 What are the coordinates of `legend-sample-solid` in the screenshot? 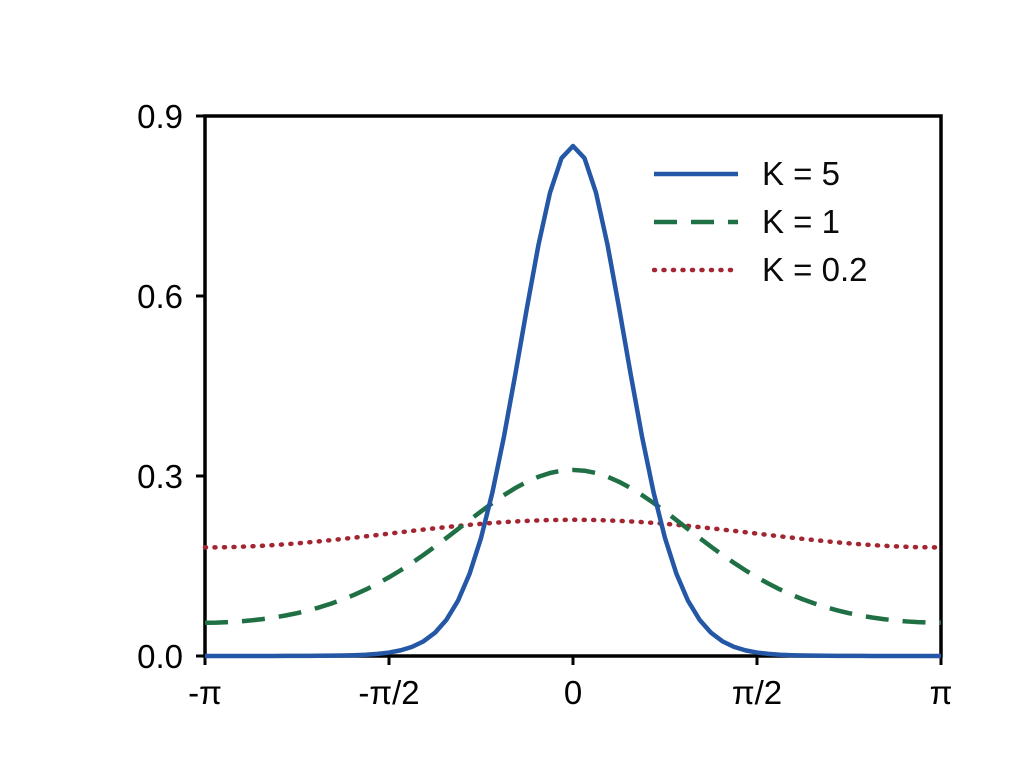 It's located at (696, 174).